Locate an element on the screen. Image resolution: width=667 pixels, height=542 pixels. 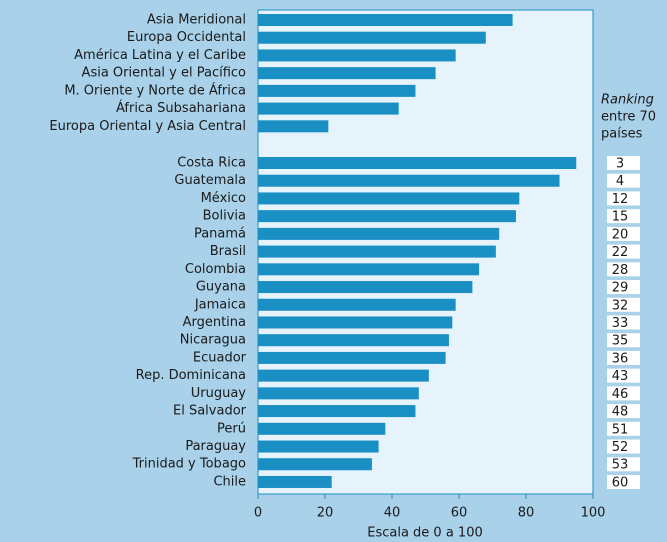
category-label: Nicaragua is located at coordinates (213, 340).